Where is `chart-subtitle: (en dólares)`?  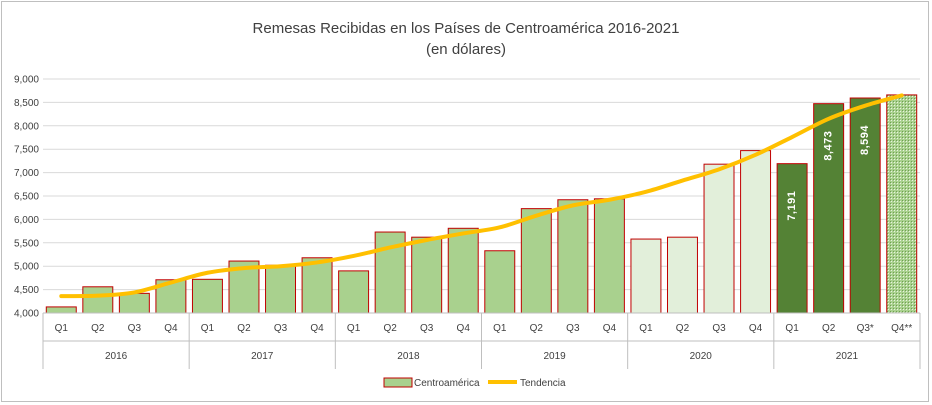
chart-subtitle: (en dólares) is located at coordinates (466, 49).